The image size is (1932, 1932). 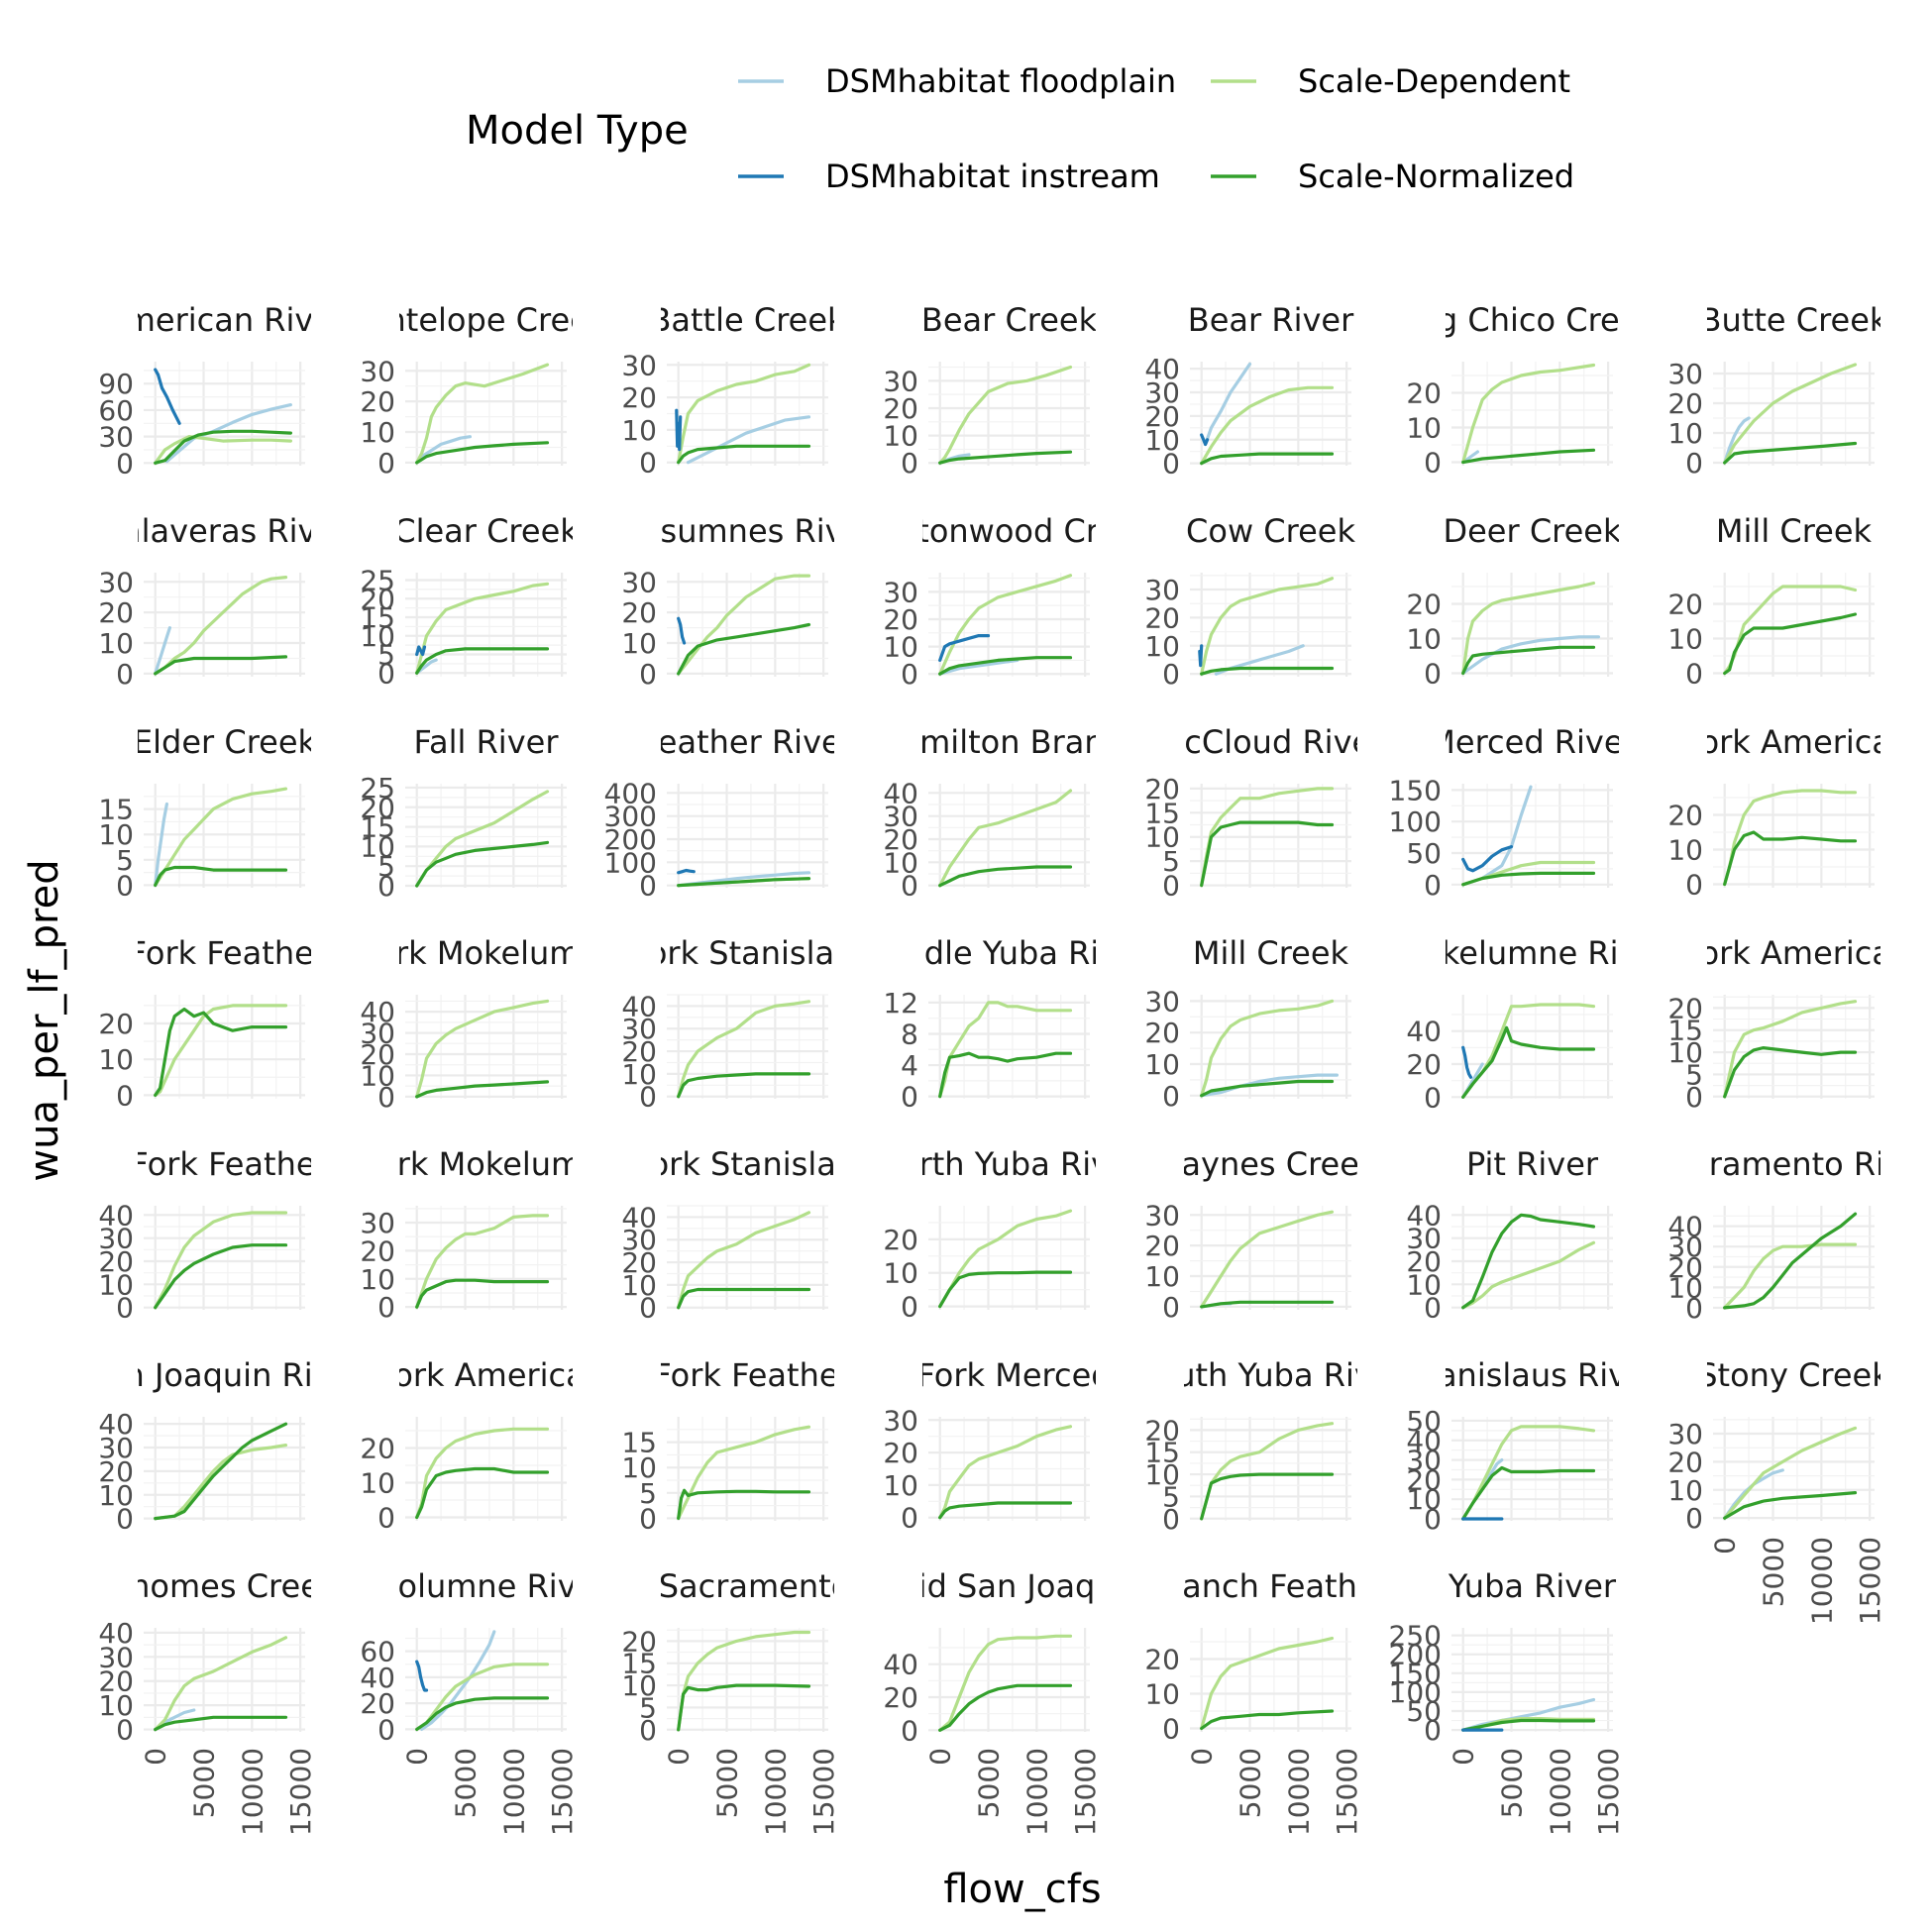 What do you see at coordinates (1009, 320) in the screenshot?
I see `facet-title-group: Bear Creek` at bounding box center [1009, 320].